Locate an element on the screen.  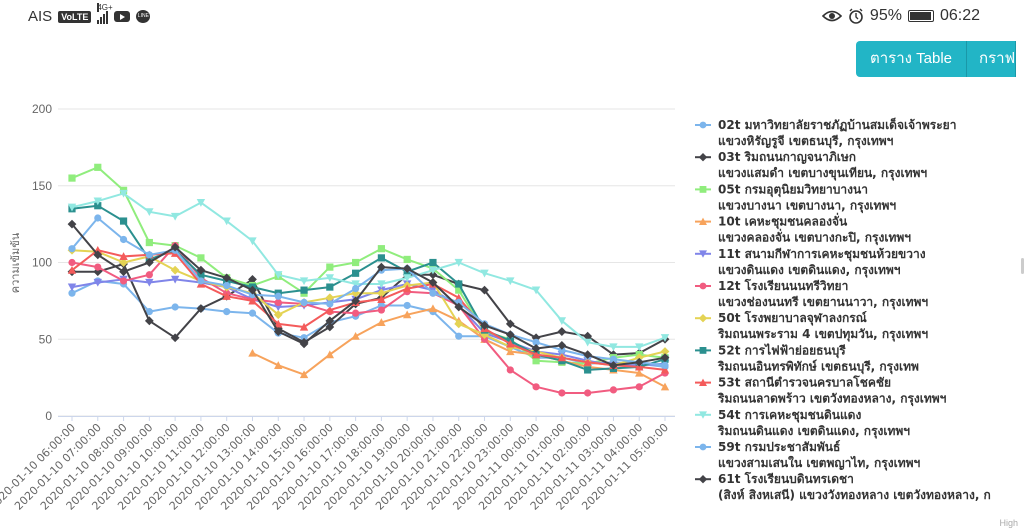
youtube-icon is located at coordinates (122, 16).